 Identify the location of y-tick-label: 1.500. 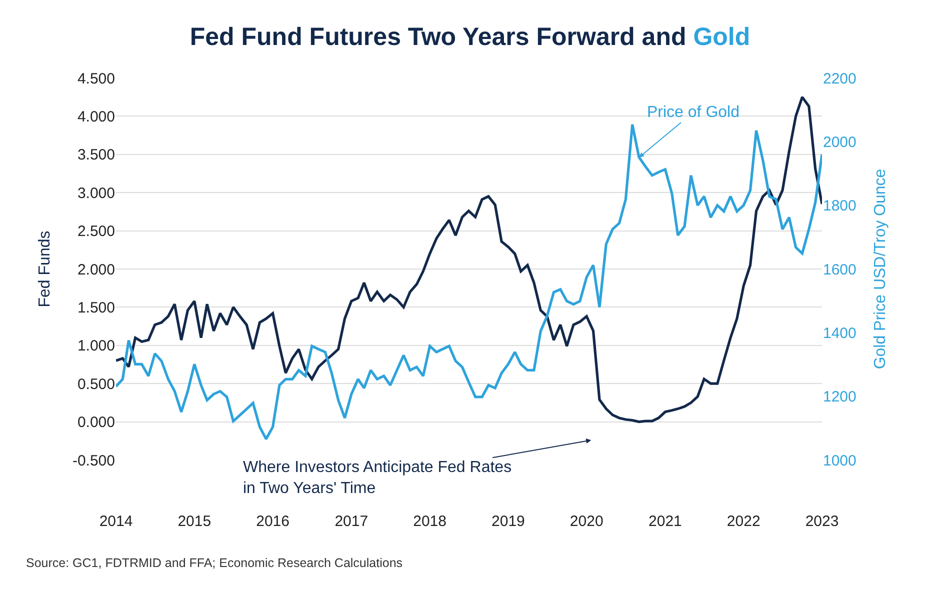
(96, 307).